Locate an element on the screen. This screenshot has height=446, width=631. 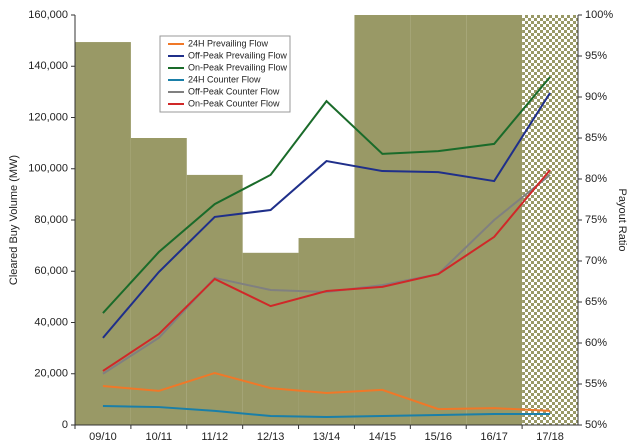
y-tick-label: 0 is located at coordinates (65, 425).